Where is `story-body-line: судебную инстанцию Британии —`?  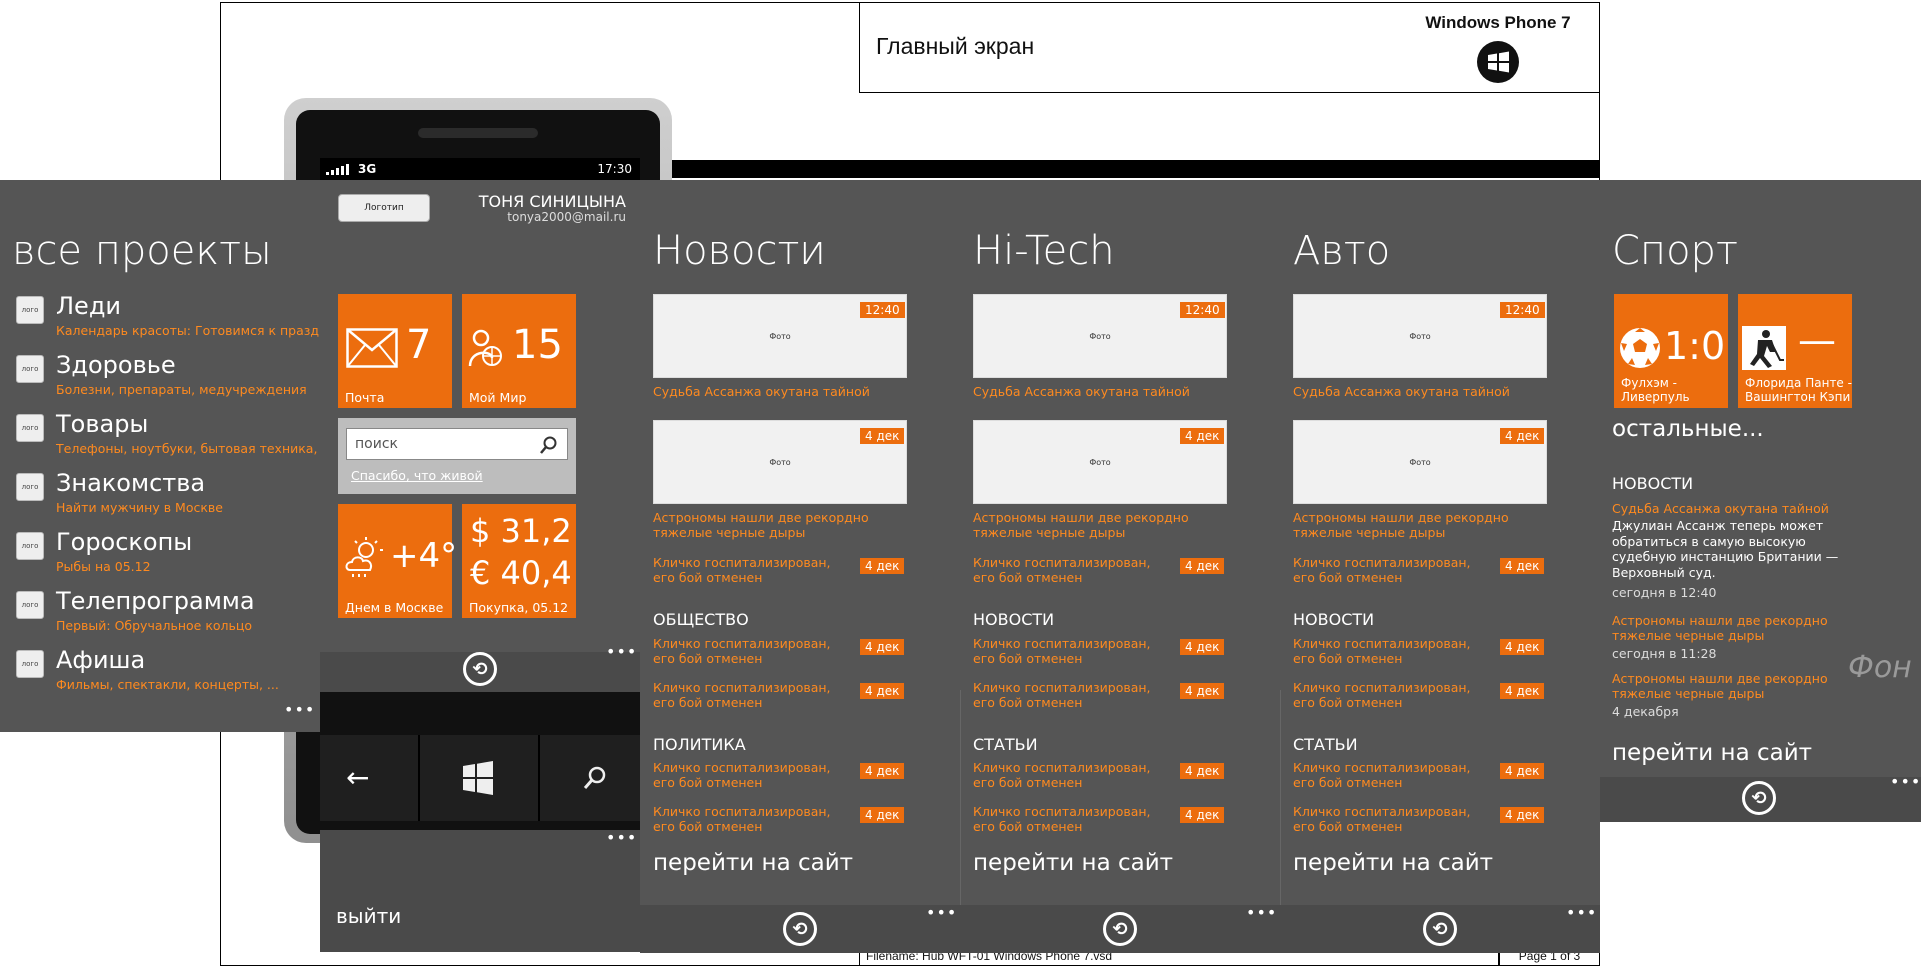 story-body-line: судебную инстанцию Британии — is located at coordinates (1725, 556).